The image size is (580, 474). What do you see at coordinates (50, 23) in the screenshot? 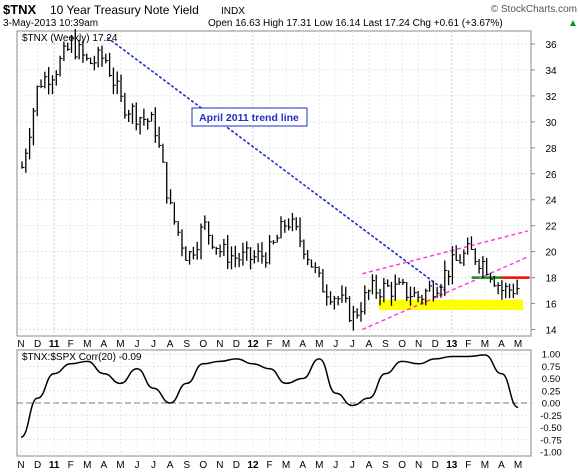
I see `quote-date: 3-May-2013 10:39am` at bounding box center [50, 23].